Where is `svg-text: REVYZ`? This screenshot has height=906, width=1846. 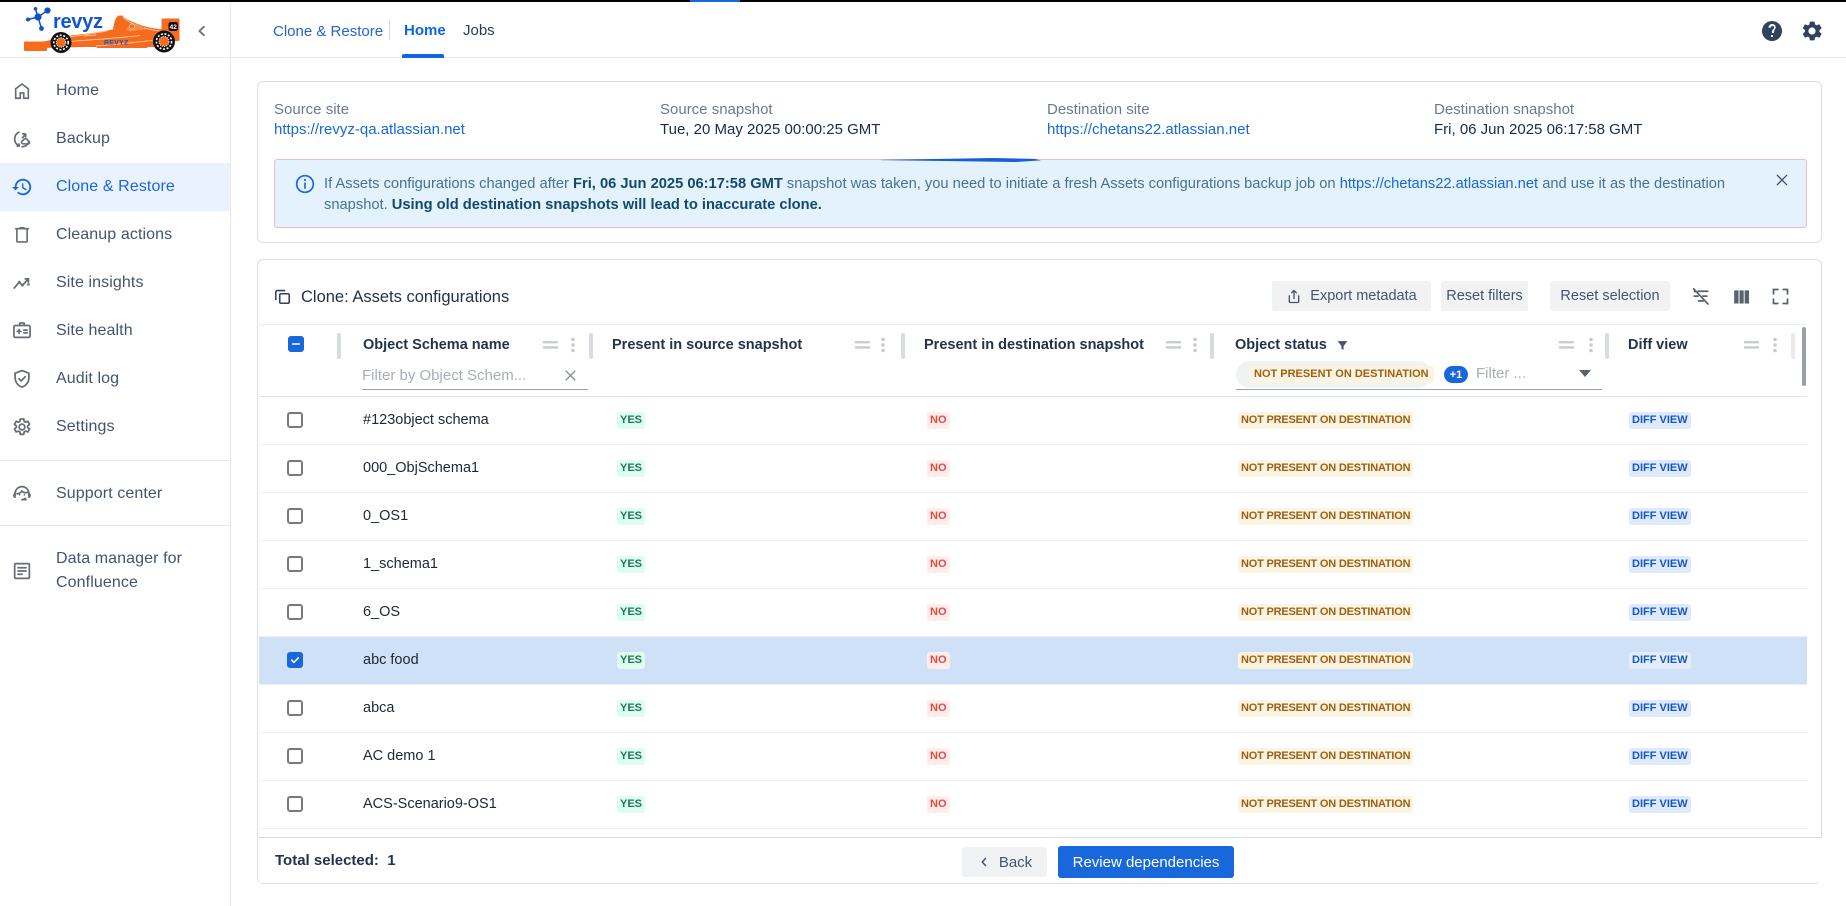
svg-text: REVYZ is located at coordinates (116, 43).